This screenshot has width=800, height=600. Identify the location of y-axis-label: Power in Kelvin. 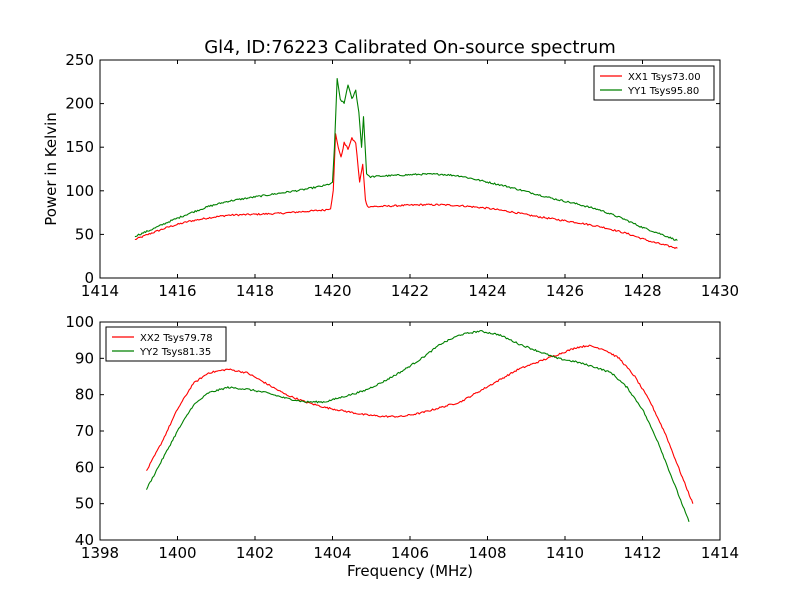
(51, 169).